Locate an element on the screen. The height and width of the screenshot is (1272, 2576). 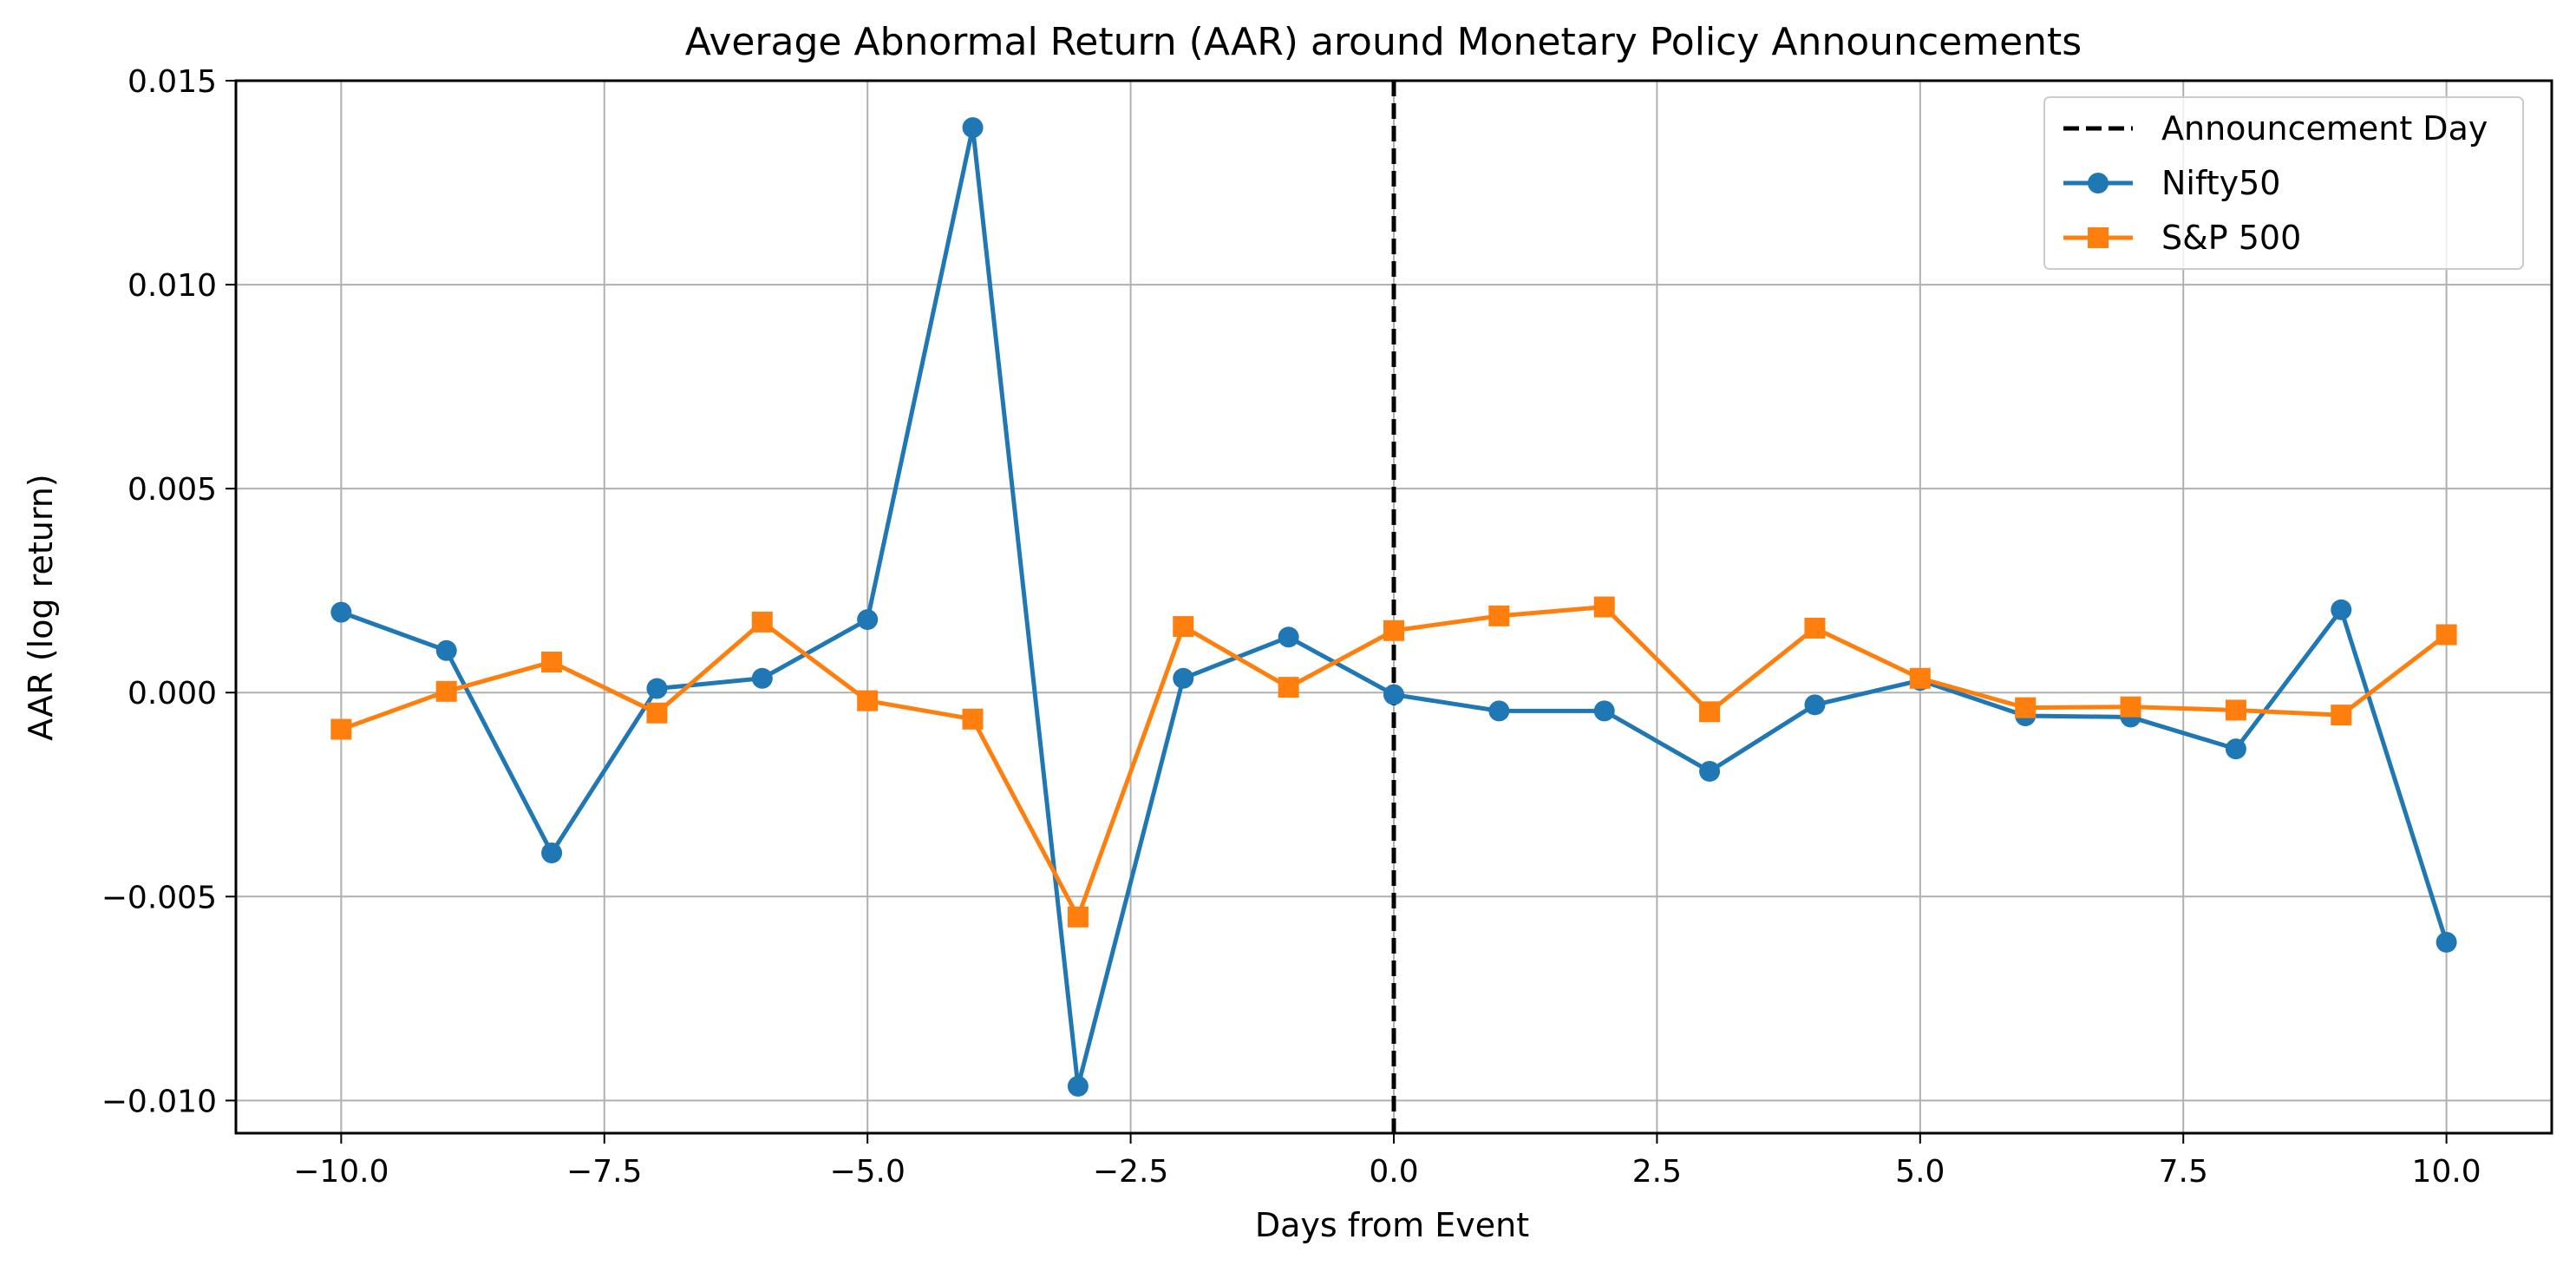
x-tick-label: 10.0 is located at coordinates (2446, 1172).